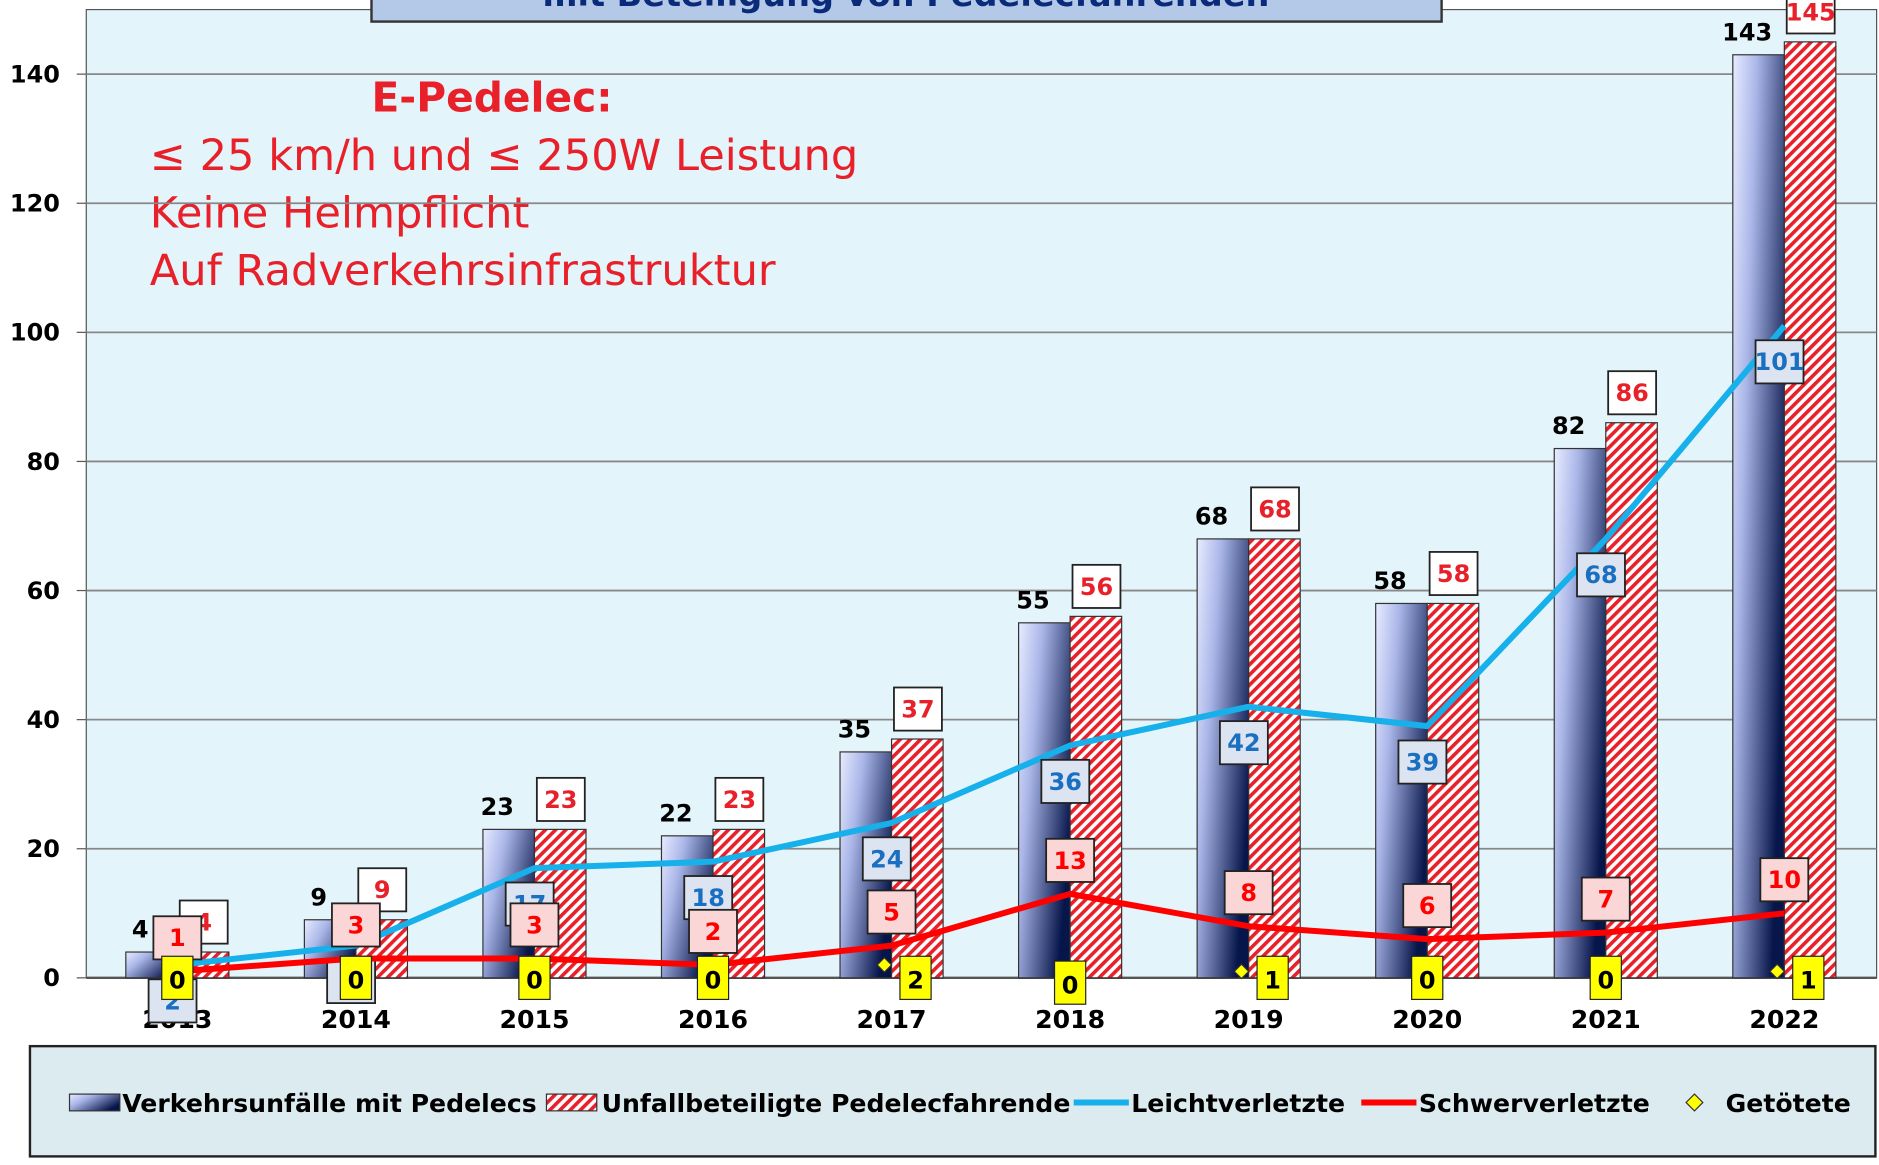  What do you see at coordinates (35, 204) in the screenshot?
I see `y-tick-label: 120` at bounding box center [35, 204].